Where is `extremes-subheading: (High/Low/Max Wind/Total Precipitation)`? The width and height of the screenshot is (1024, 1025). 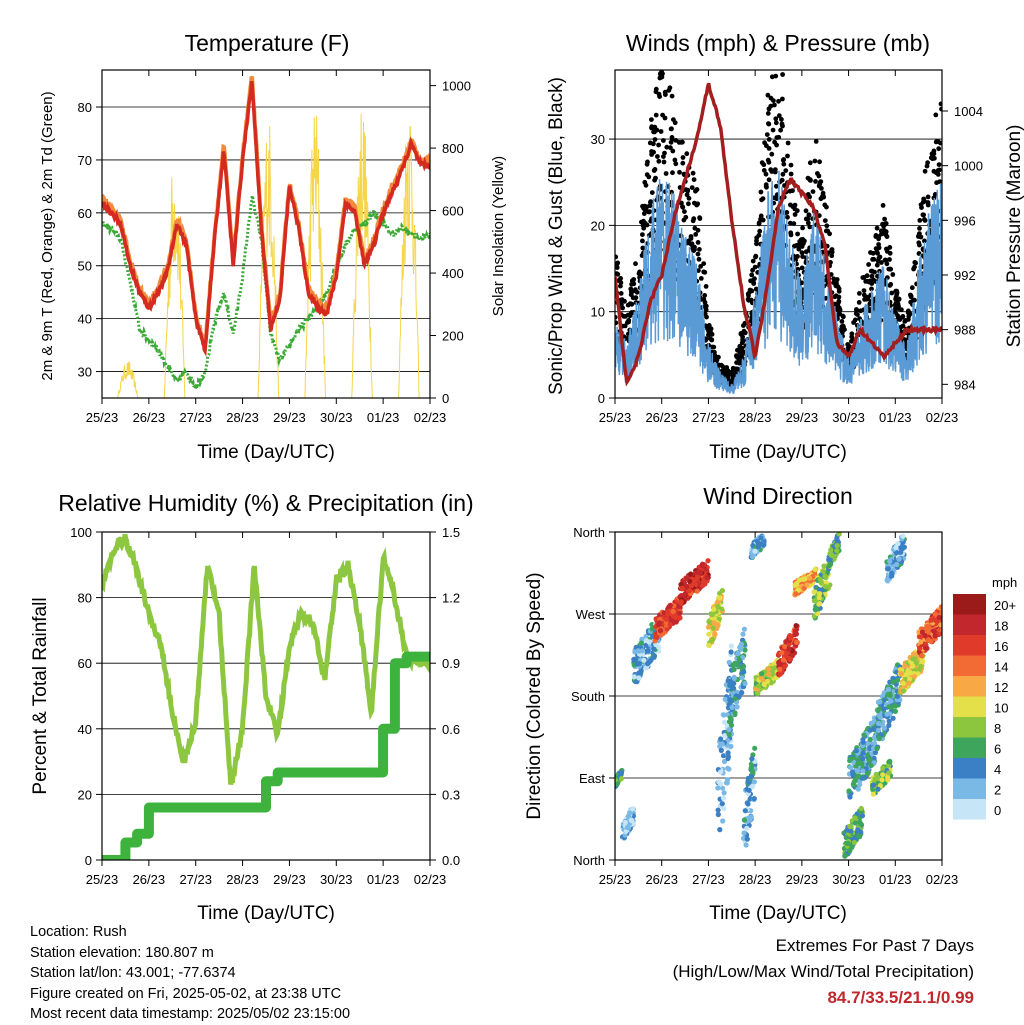
extremes-subheading: (High/Low/Max Wind/Total Precipitation) is located at coordinates (823, 971).